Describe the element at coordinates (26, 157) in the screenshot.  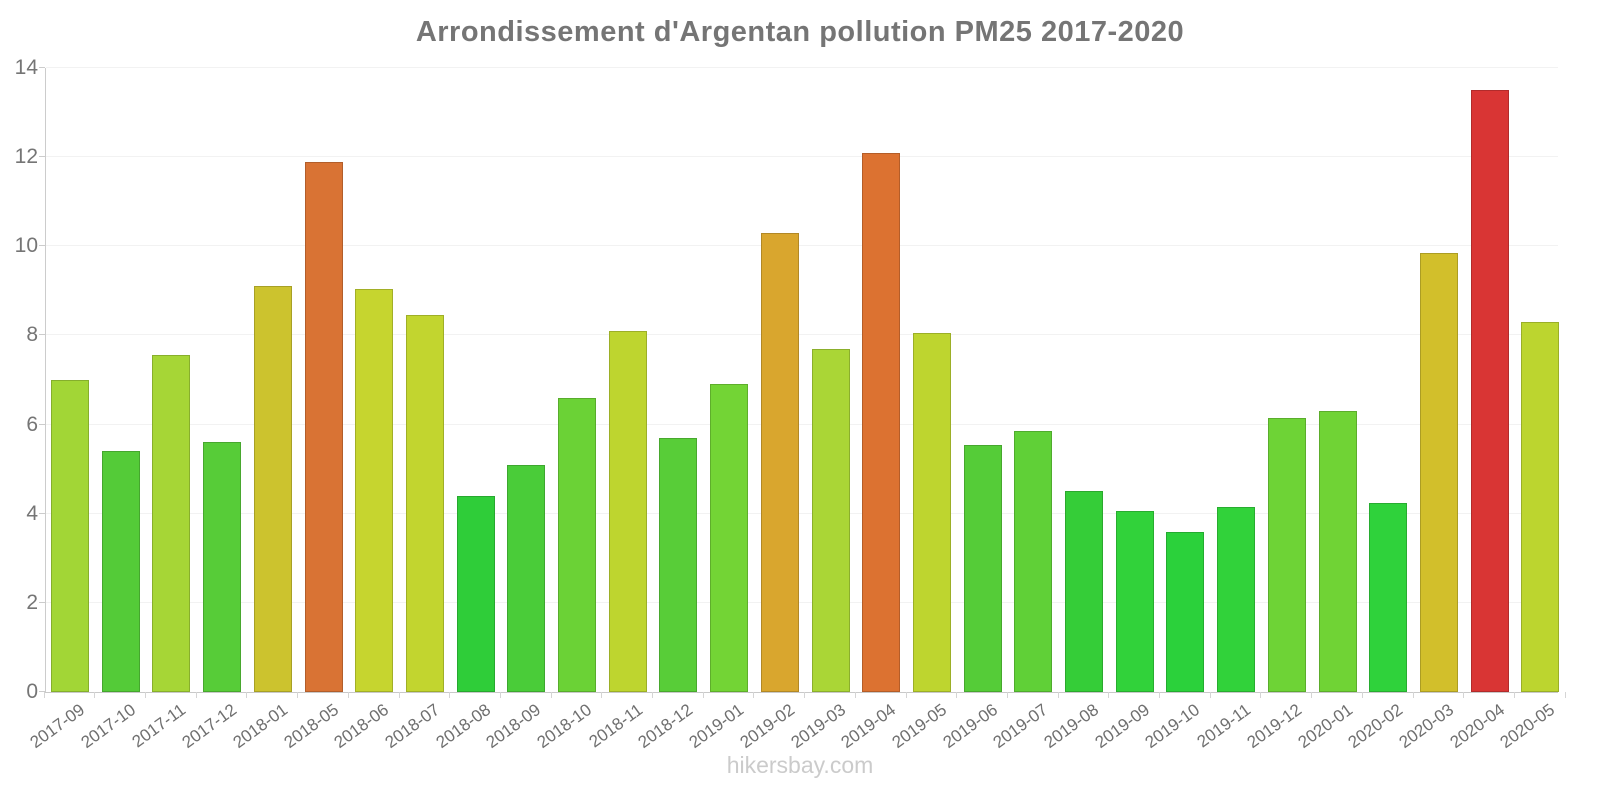
I see `y-tick-label-12: 12` at that location.